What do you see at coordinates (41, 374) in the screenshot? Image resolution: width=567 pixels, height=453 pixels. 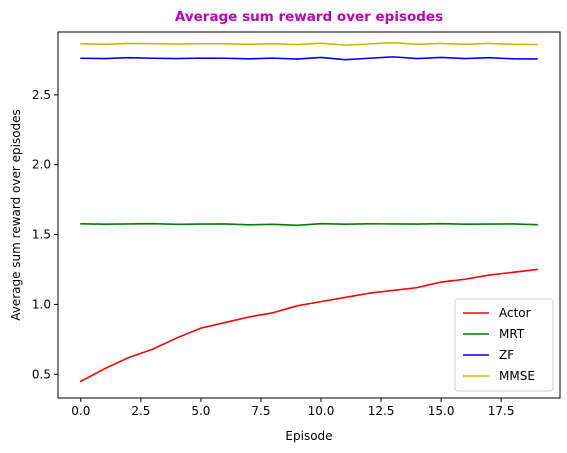 I see `y-tick-label: 0.5` at bounding box center [41, 374].